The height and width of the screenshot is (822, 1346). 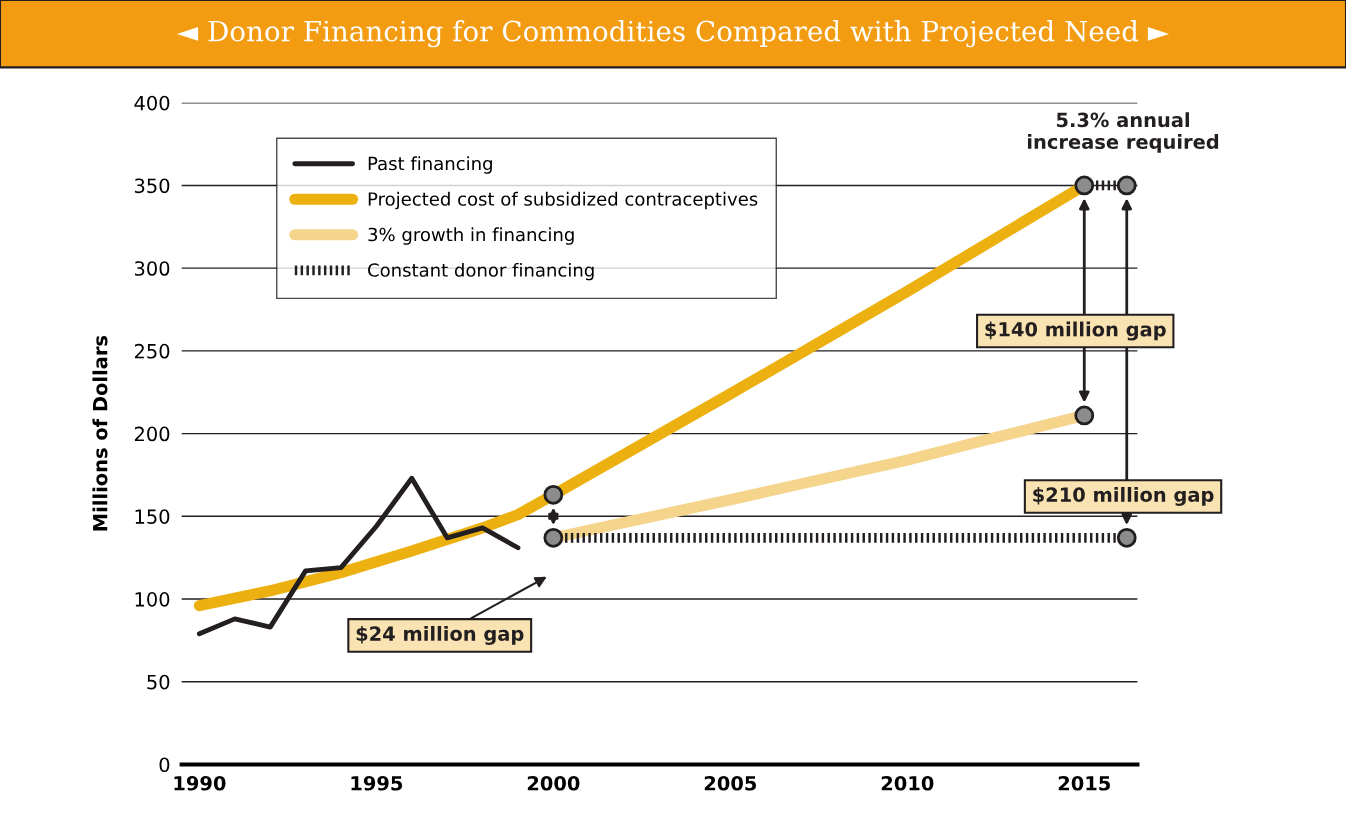 I want to click on annotation: $140 million gap, so click(x=1075, y=331).